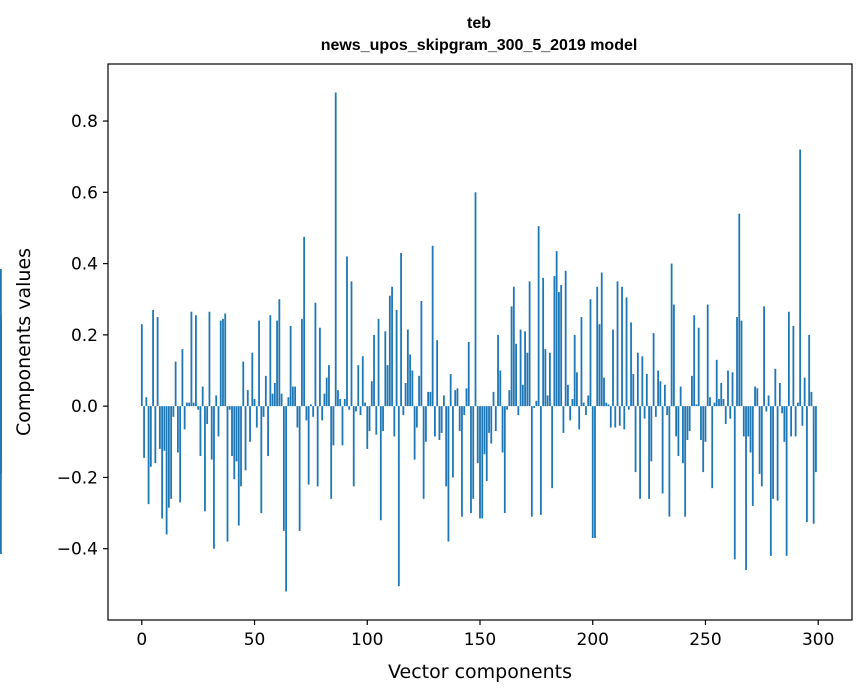  I want to click on x-tick-label: 0, so click(141, 640).